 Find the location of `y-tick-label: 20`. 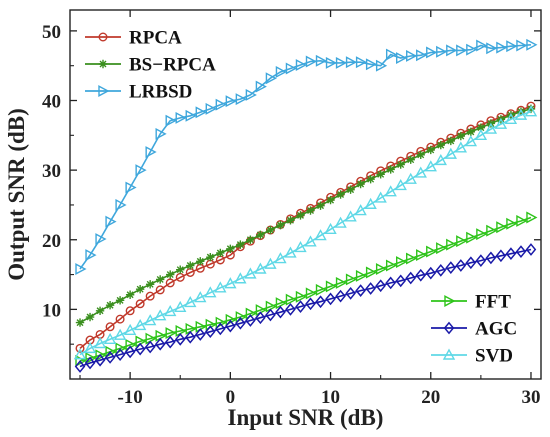

y-tick-label: 20 is located at coordinates (51, 241).